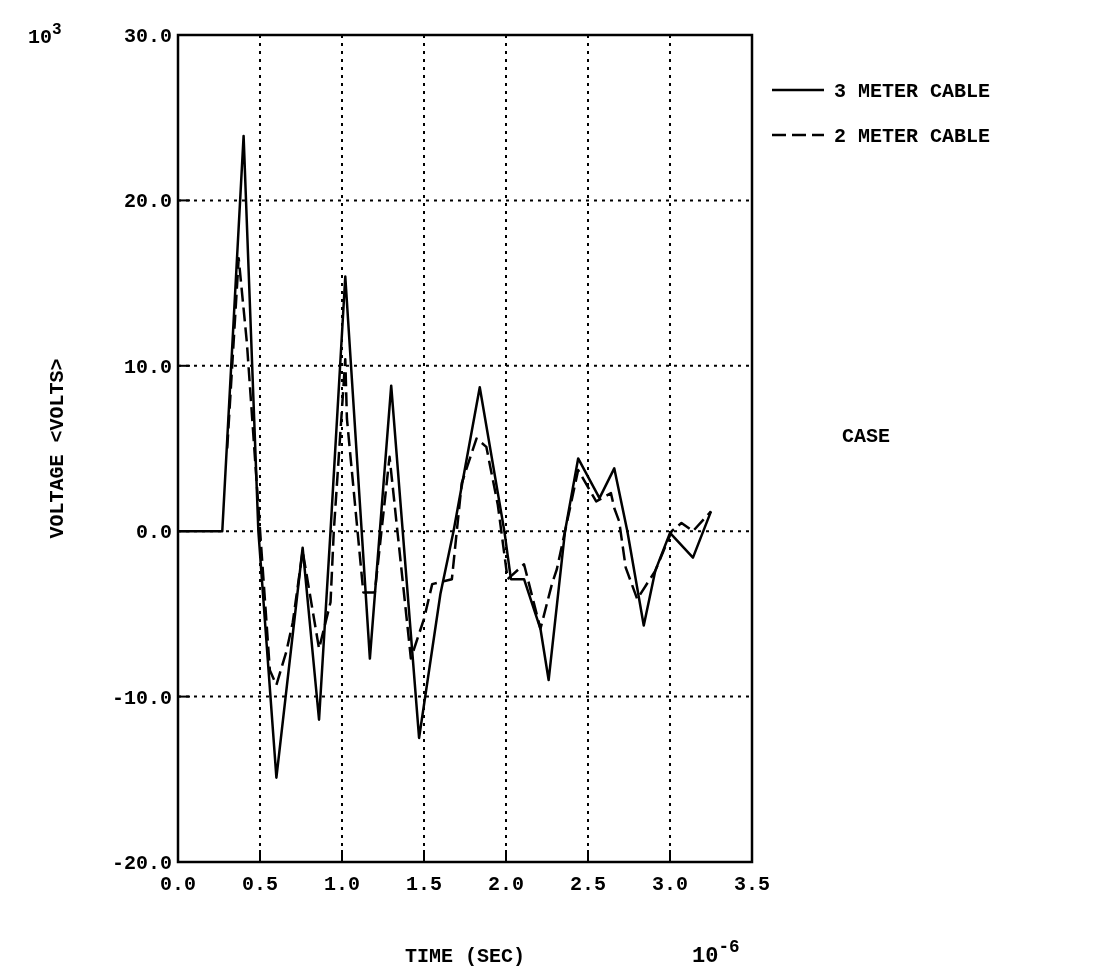 The height and width of the screenshot is (980, 1098). What do you see at coordinates (342, 884) in the screenshot?
I see `x-tick-label: 1.0` at bounding box center [342, 884].